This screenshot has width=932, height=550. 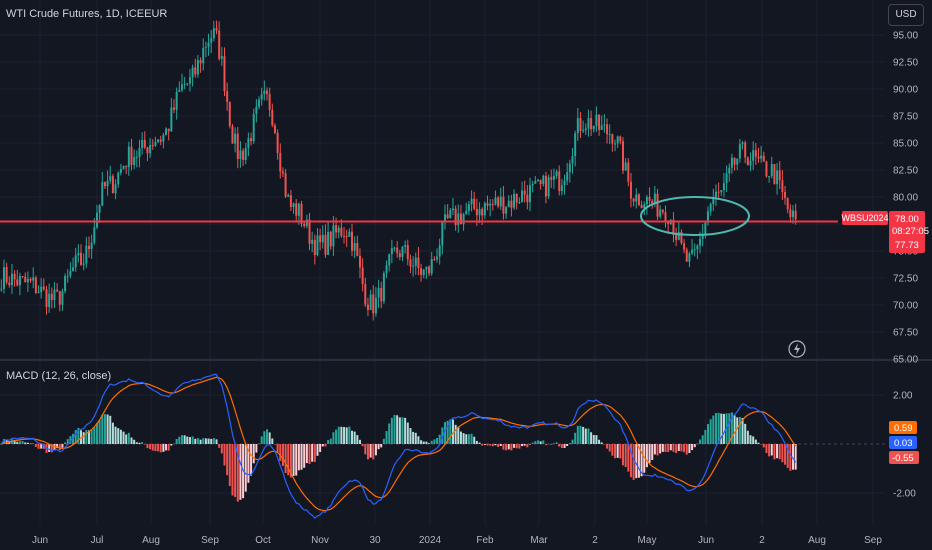 I want to click on highlight-ellipse, so click(x=695, y=216).